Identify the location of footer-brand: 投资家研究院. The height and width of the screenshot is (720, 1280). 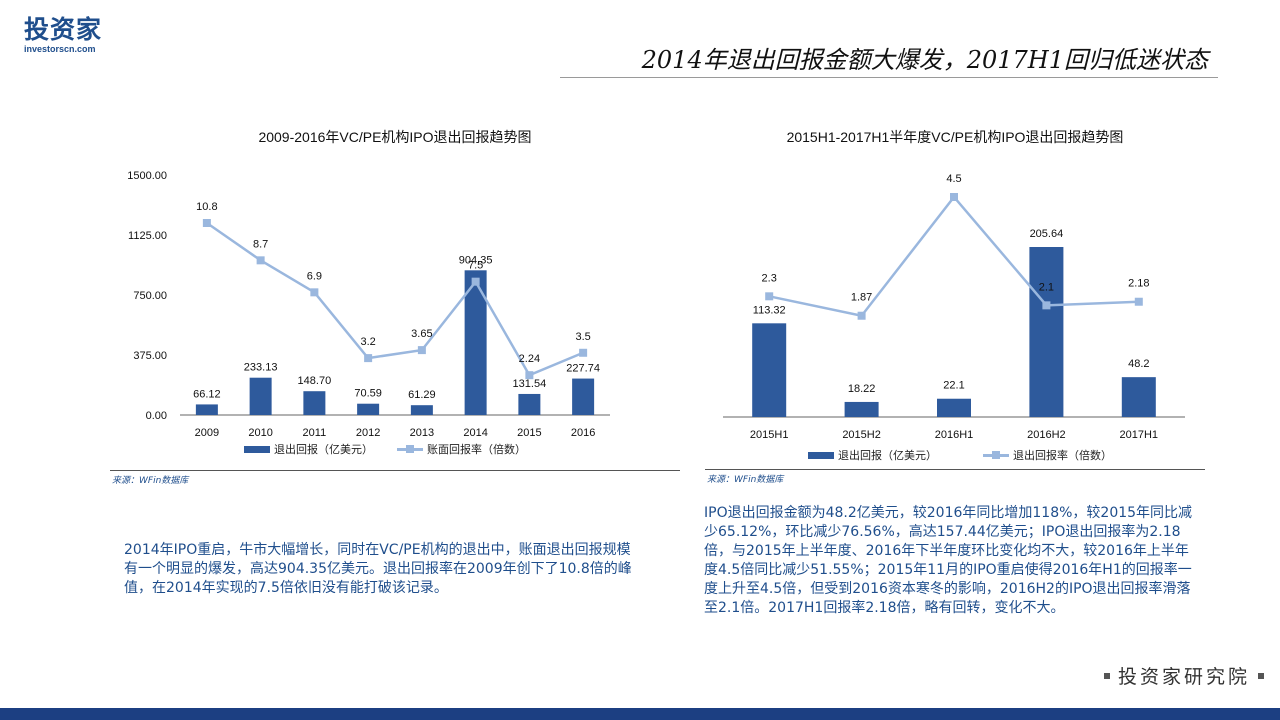
(1184, 675).